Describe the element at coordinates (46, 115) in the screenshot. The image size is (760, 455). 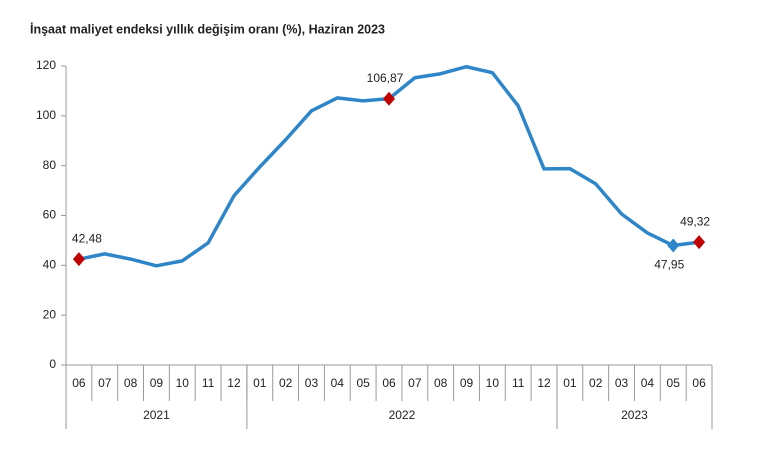
I see `y-tick-label: 100` at that location.